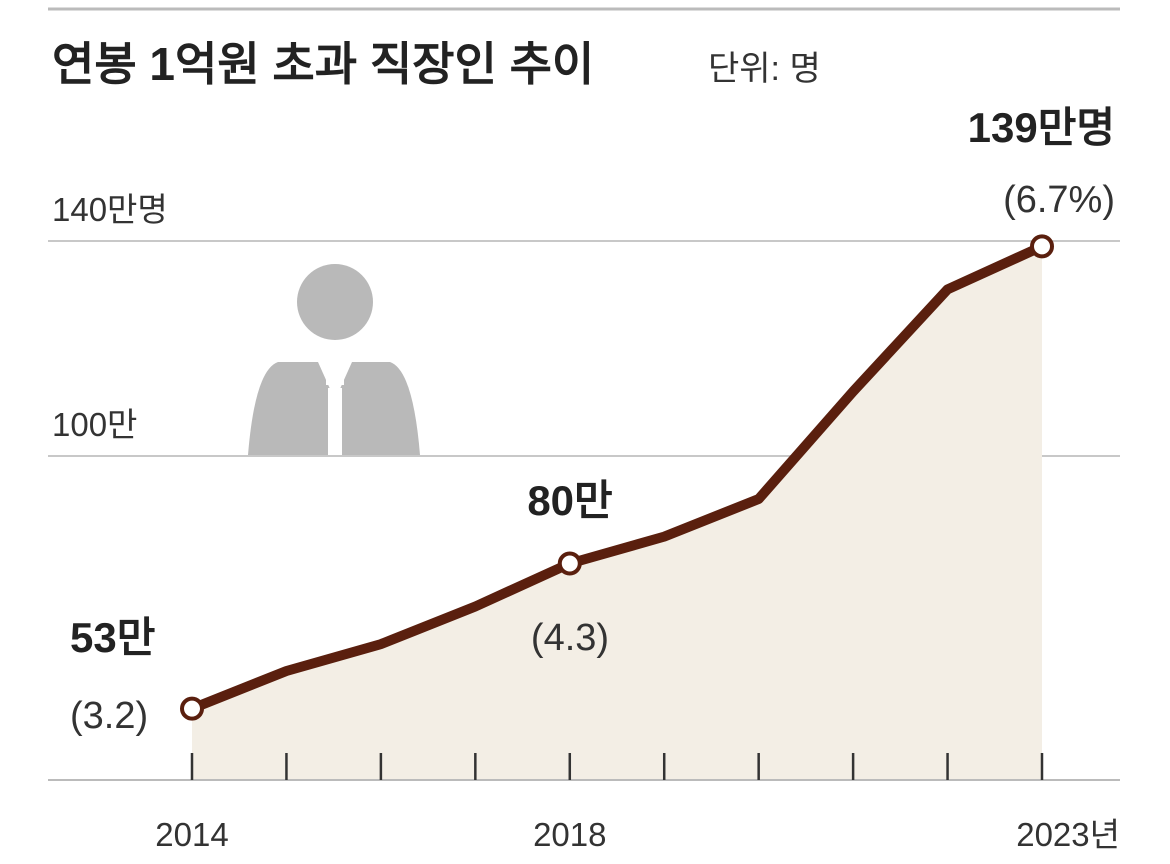 This screenshot has height=864, width=1170. Describe the element at coordinates (1041, 127) in the screenshot. I see `data-value-label: 139만명` at that location.